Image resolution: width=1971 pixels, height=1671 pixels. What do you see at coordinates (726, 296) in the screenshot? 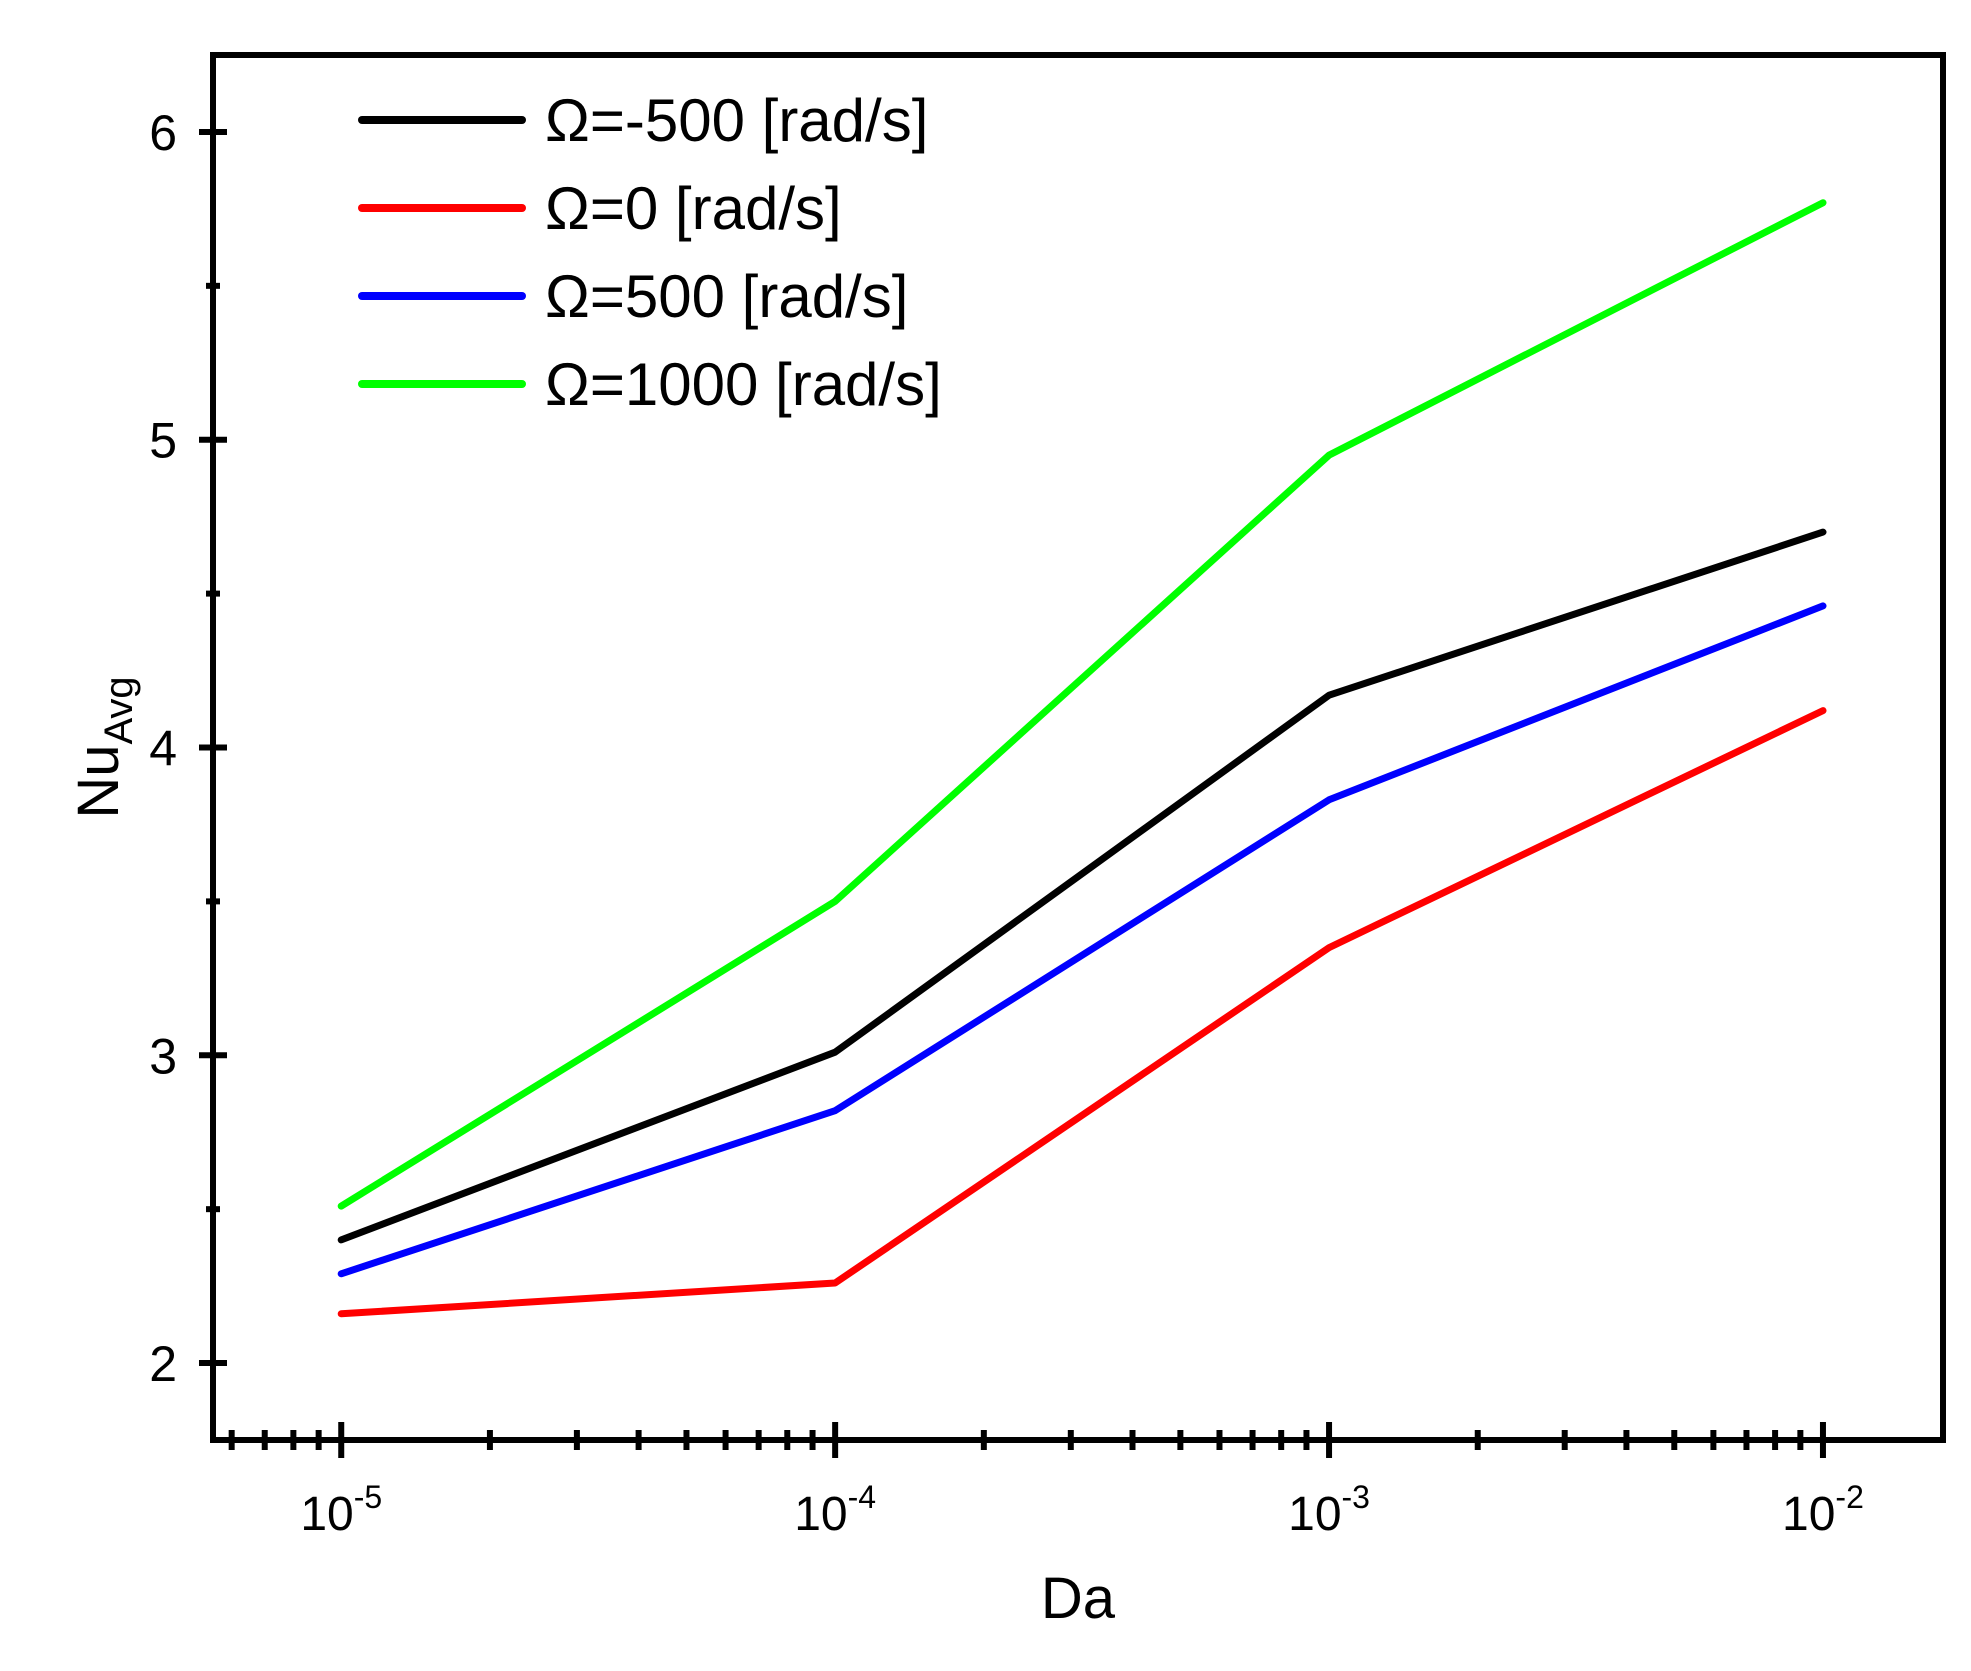
I see `legend-label: Ω=500 [rad/s]` at bounding box center [726, 296].